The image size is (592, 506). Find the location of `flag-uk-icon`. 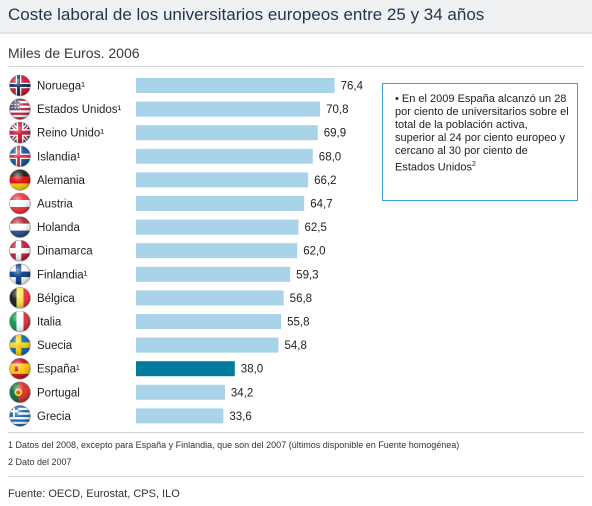

flag-uk-icon is located at coordinates (20, 132).